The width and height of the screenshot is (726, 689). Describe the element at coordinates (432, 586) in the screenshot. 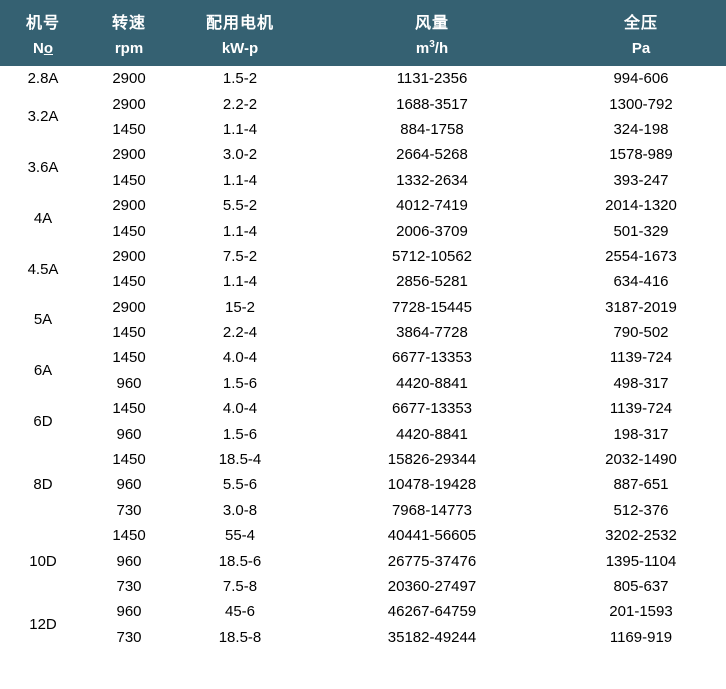

I see `airflow-cell: 20360-27497` at that location.